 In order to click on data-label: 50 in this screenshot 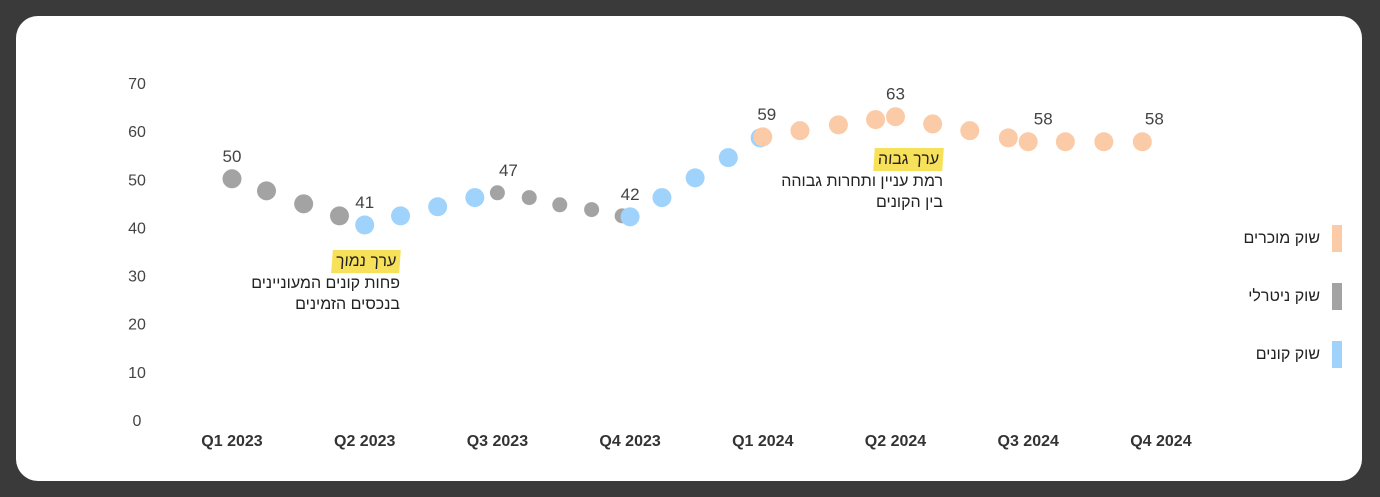, I will do `click(232, 156)`.